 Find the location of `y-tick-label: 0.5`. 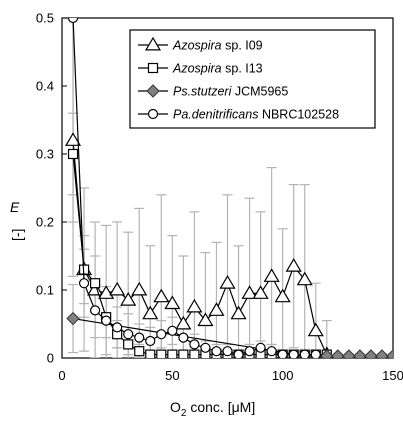

y-tick-label: 0.5 is located at coordinates (45, 18).